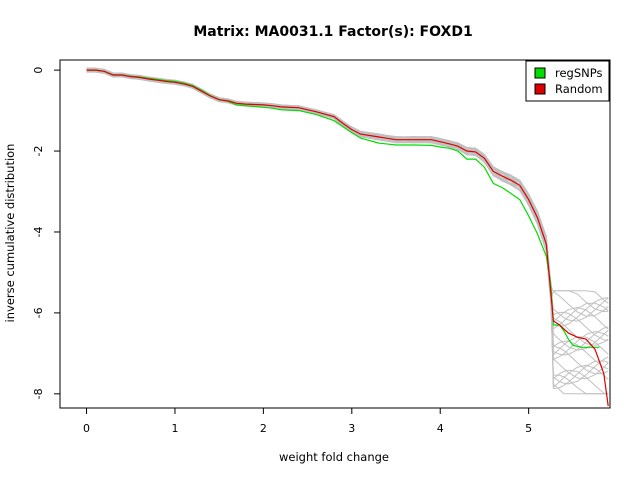 The image size is (640, 480). Describe the element at coordinates (540, 73) in the screenshot. I see `legend-swatch-regsnps` at that location.